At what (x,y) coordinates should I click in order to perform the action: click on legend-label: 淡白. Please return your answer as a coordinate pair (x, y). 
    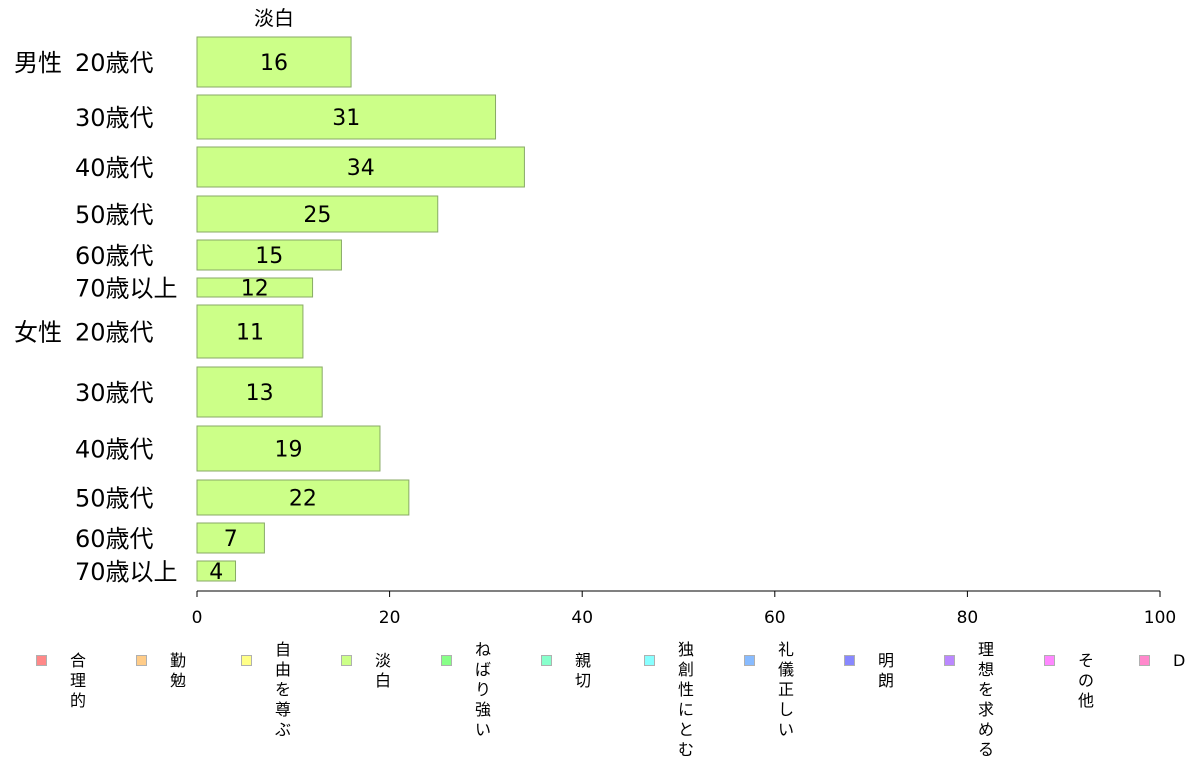
    Looking at the image, I should click on (383, 670).